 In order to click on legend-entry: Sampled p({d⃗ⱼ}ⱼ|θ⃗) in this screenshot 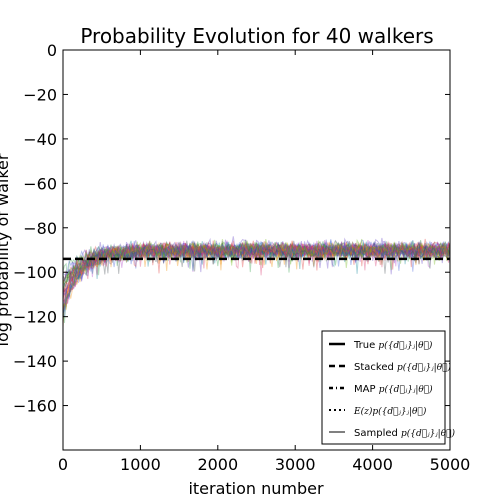, I will do `click(405, 433)`.